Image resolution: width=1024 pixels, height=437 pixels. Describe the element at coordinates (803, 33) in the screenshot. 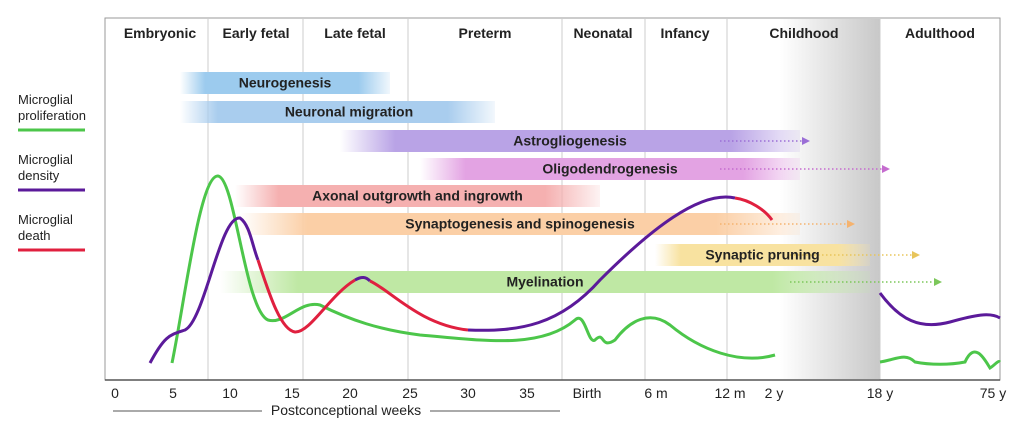

I see `stage-label: Childhood` at that location.